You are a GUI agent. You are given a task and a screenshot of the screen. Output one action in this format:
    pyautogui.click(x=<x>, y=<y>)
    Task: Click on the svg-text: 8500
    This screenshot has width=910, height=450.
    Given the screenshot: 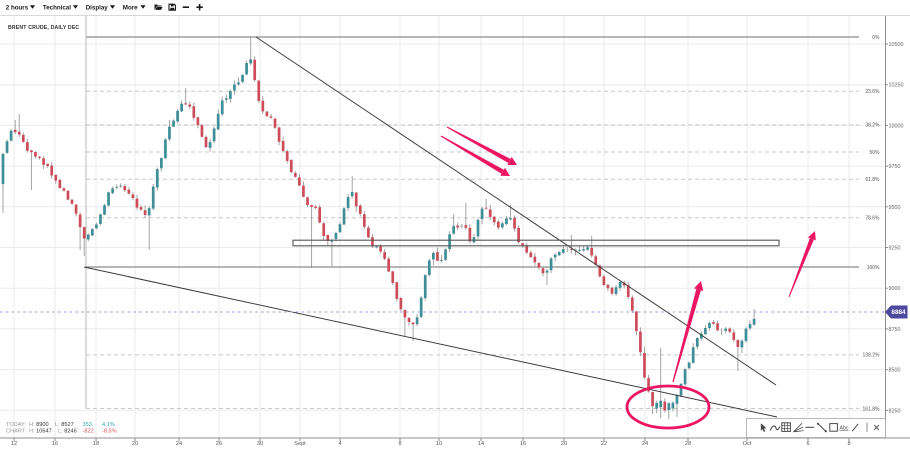 What is the action you would take?
    pyautogui.click(x=895, y=371)
    